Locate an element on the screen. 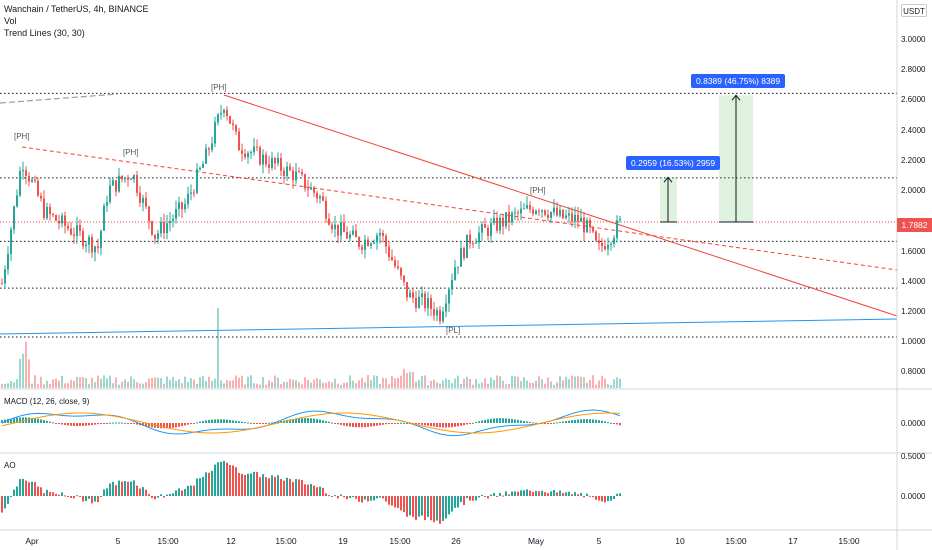  measure-label-2: 0.8389 (46.75%) 8389 is located at coordinates (738, 81).